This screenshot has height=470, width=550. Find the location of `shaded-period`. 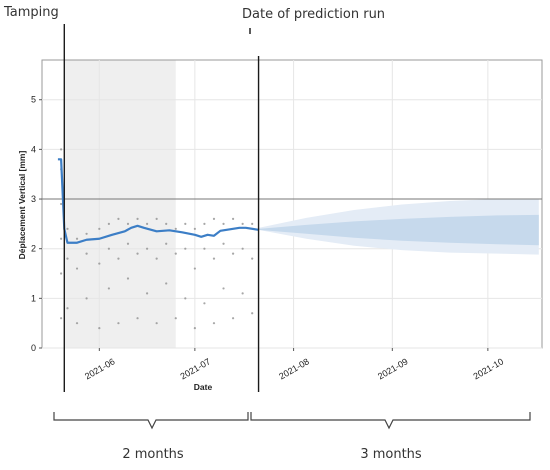

shaded-period is located at coordinates (120, 204).